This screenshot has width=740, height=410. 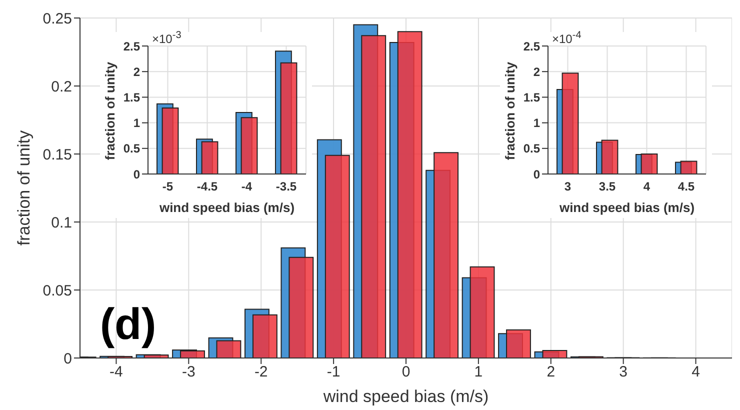 What do you see at coordinates (61, 223) in the screenshot?
I see `y-tick-label: 0.1` at bounding box center [61, 223].